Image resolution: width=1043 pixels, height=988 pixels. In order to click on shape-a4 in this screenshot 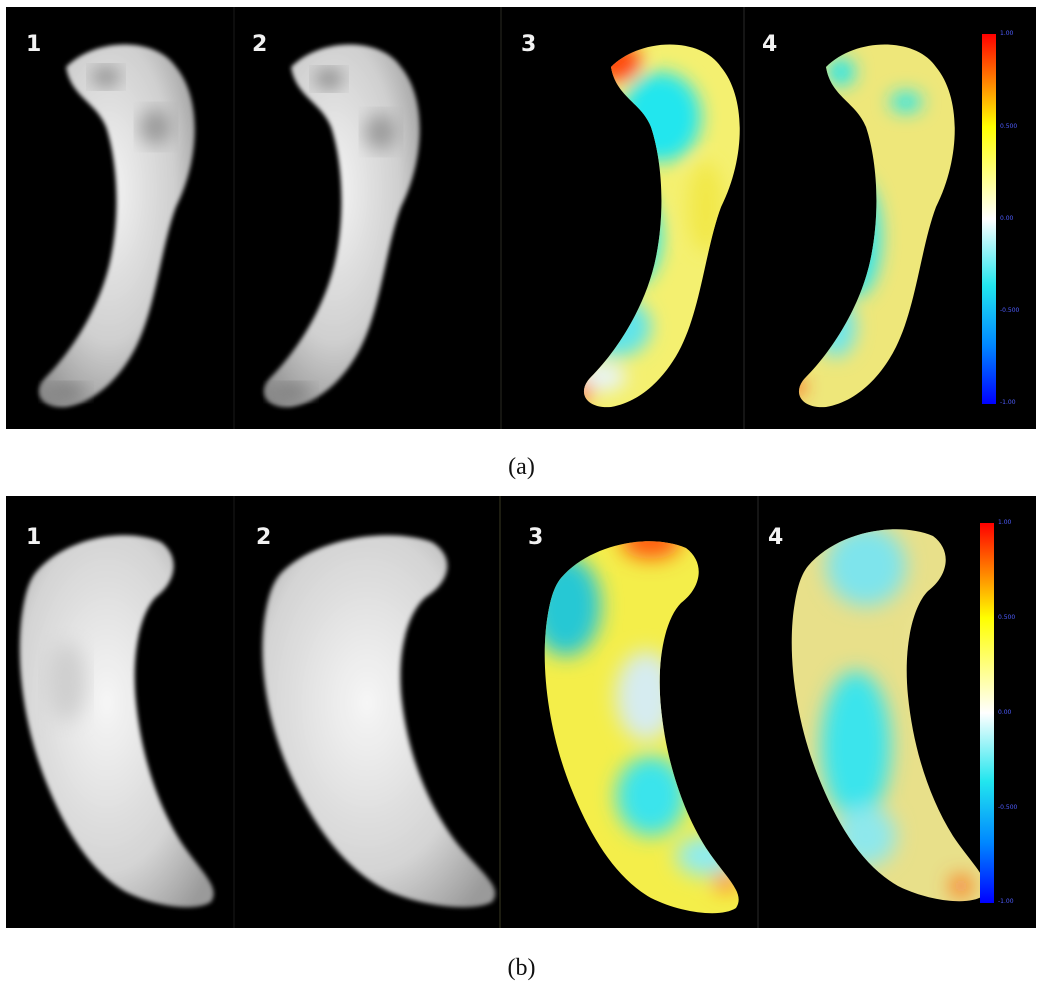, I will do `click(876, 226)`.